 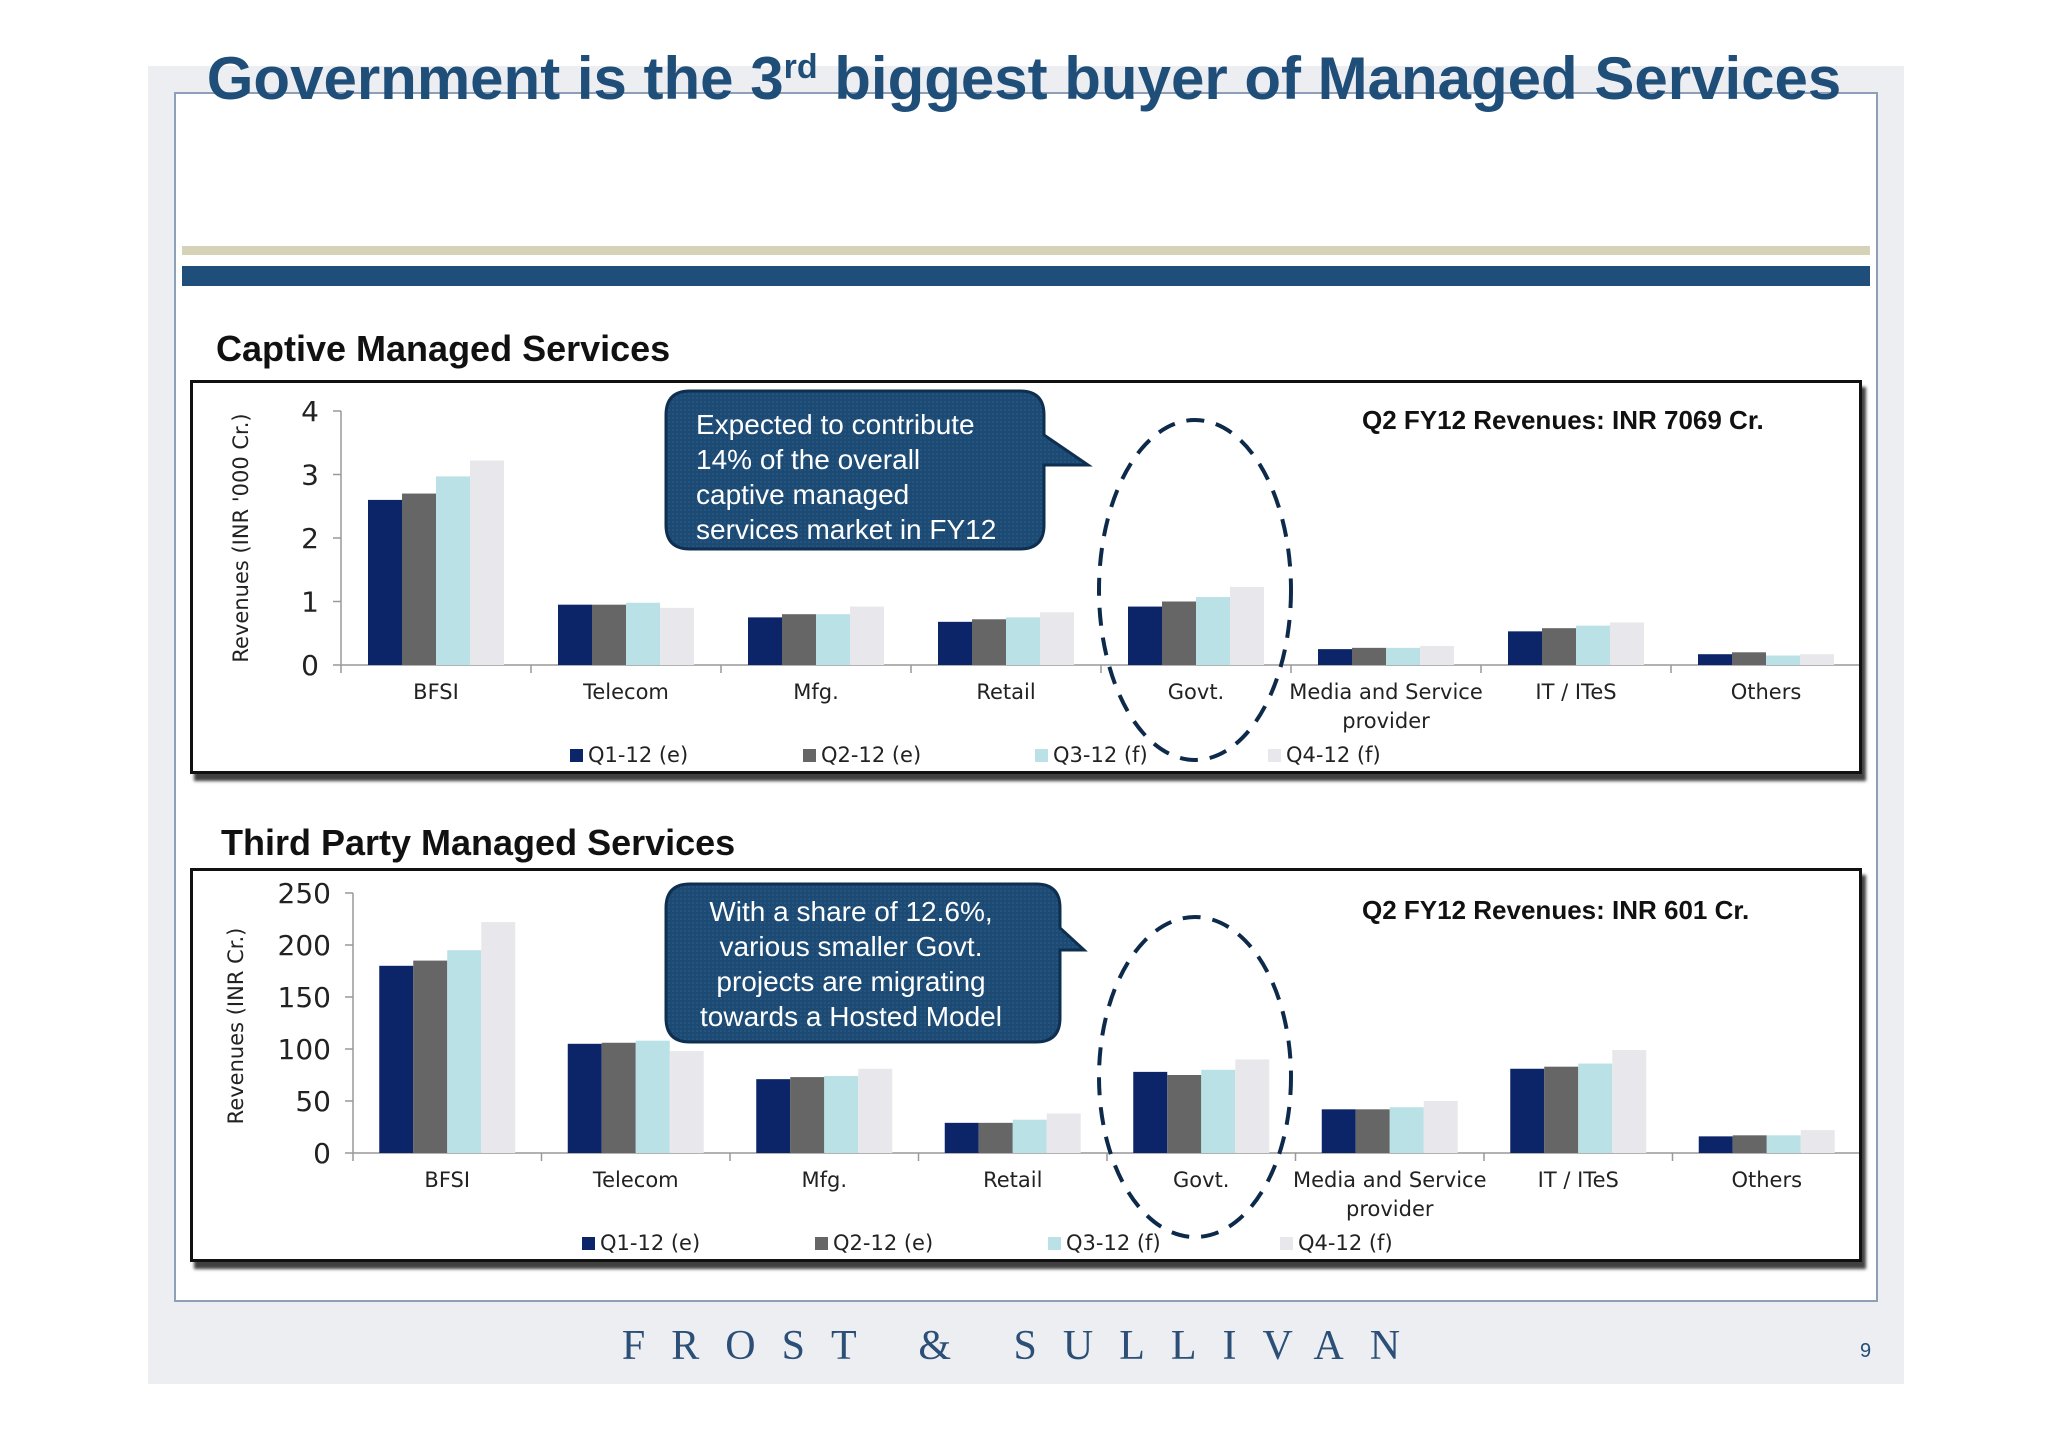 What do you see at coordinates (851, 946) in the screenshot?
I see `third-party-callout-line: various smaller Govt.` at bounding box center [851, 946].